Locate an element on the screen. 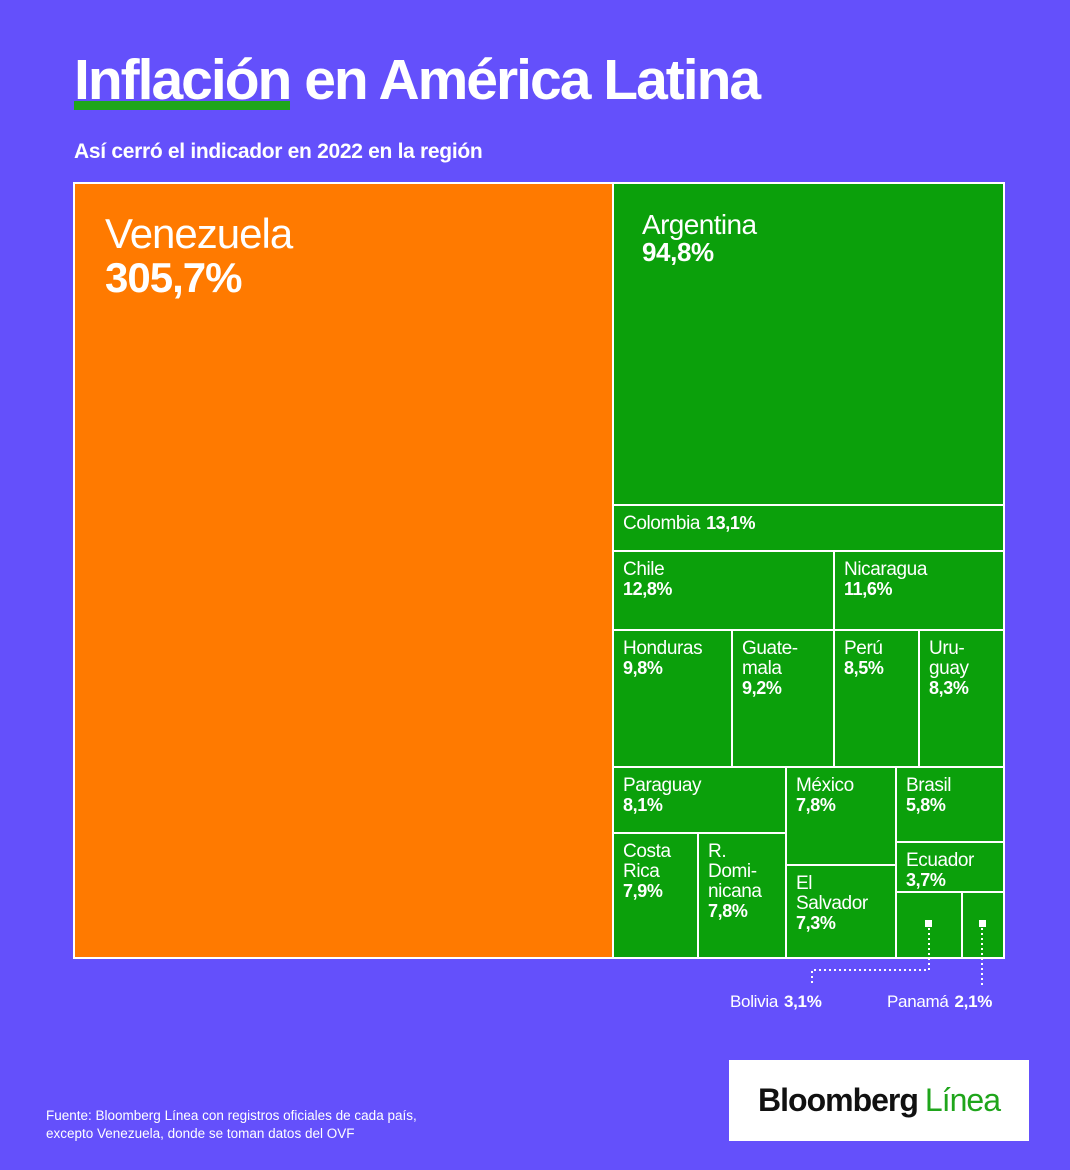 The width and height of the screenshot is (1070, 1170). cell-label-mexico: México is located at coordinates (825, 785).